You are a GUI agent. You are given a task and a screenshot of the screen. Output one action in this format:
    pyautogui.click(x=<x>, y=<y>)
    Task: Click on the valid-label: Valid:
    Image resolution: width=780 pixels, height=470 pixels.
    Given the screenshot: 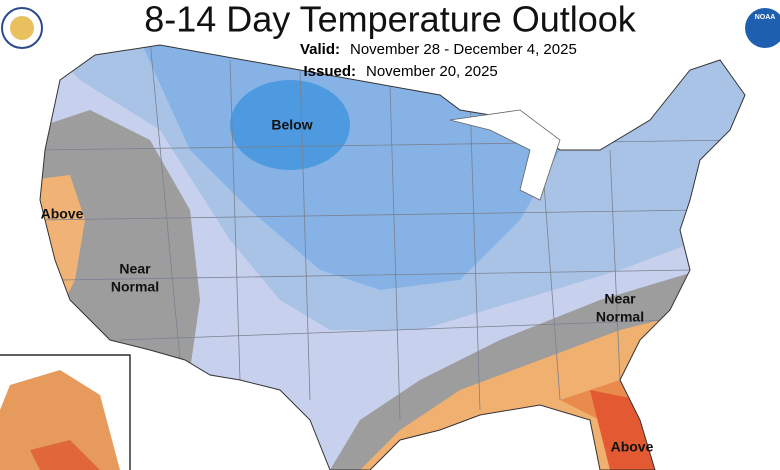 What is the action you would take?
    pyautogui.click(x=320, y=49)
    